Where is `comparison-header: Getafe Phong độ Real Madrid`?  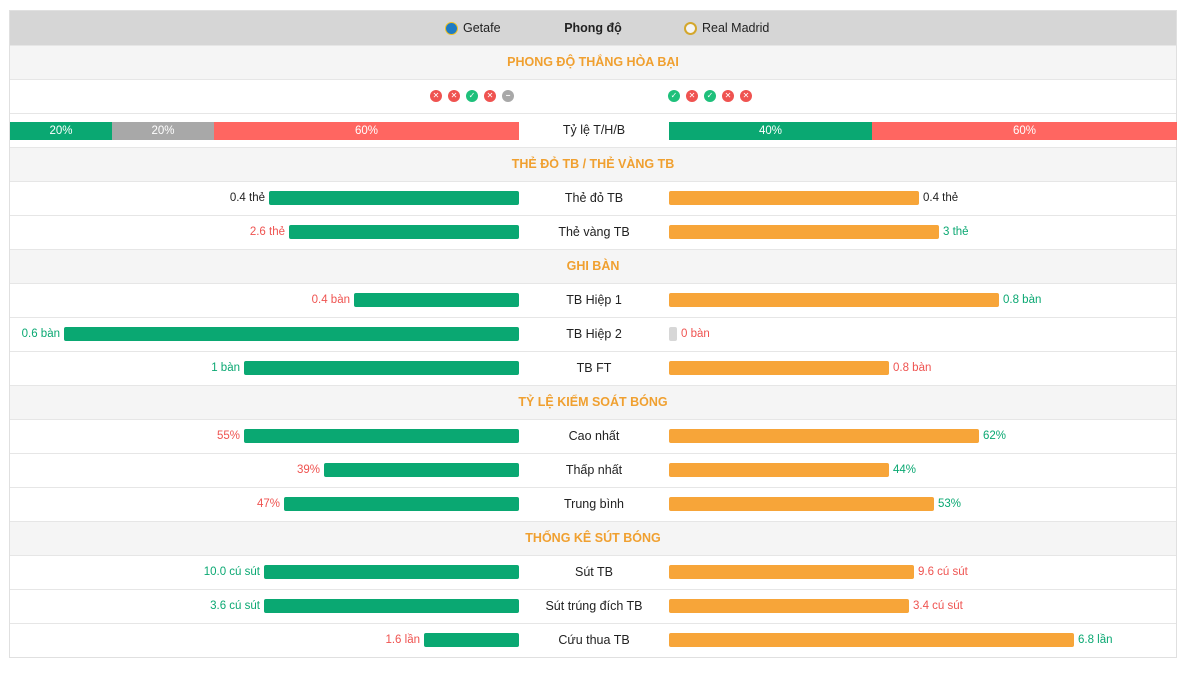 comparison-header: Getafe Phong độ Real Madrid is located at coordinates (593, 28).